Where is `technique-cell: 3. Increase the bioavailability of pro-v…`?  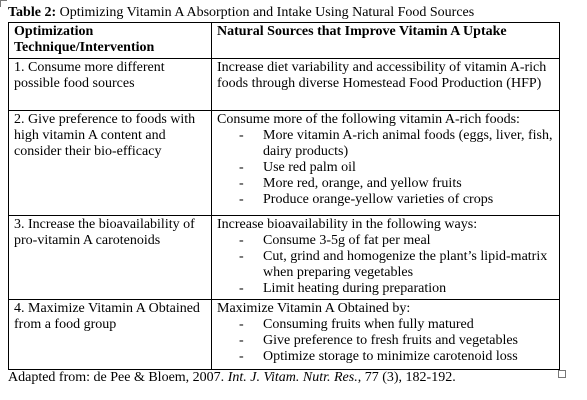 technique-cell: 3. Increase the bioavailability of pro-v… is located at coordinates (110, 257).